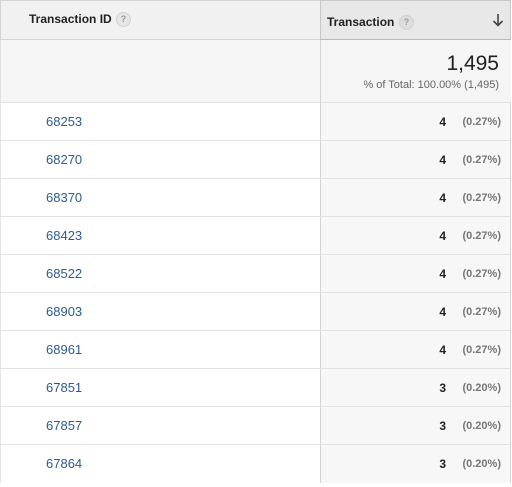  What do you see at coordinates (498, 20) in the screenshot?
I see `sort-descending-icon` at bounding box center [498, 20].